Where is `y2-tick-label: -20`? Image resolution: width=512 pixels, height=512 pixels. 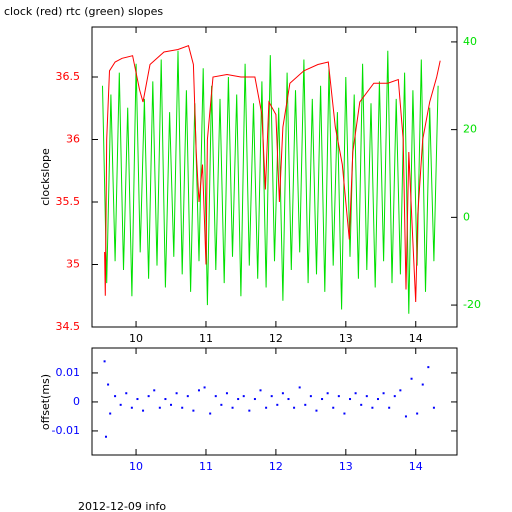 y2-tick-label: -20 is located at coordinates (472, 304).